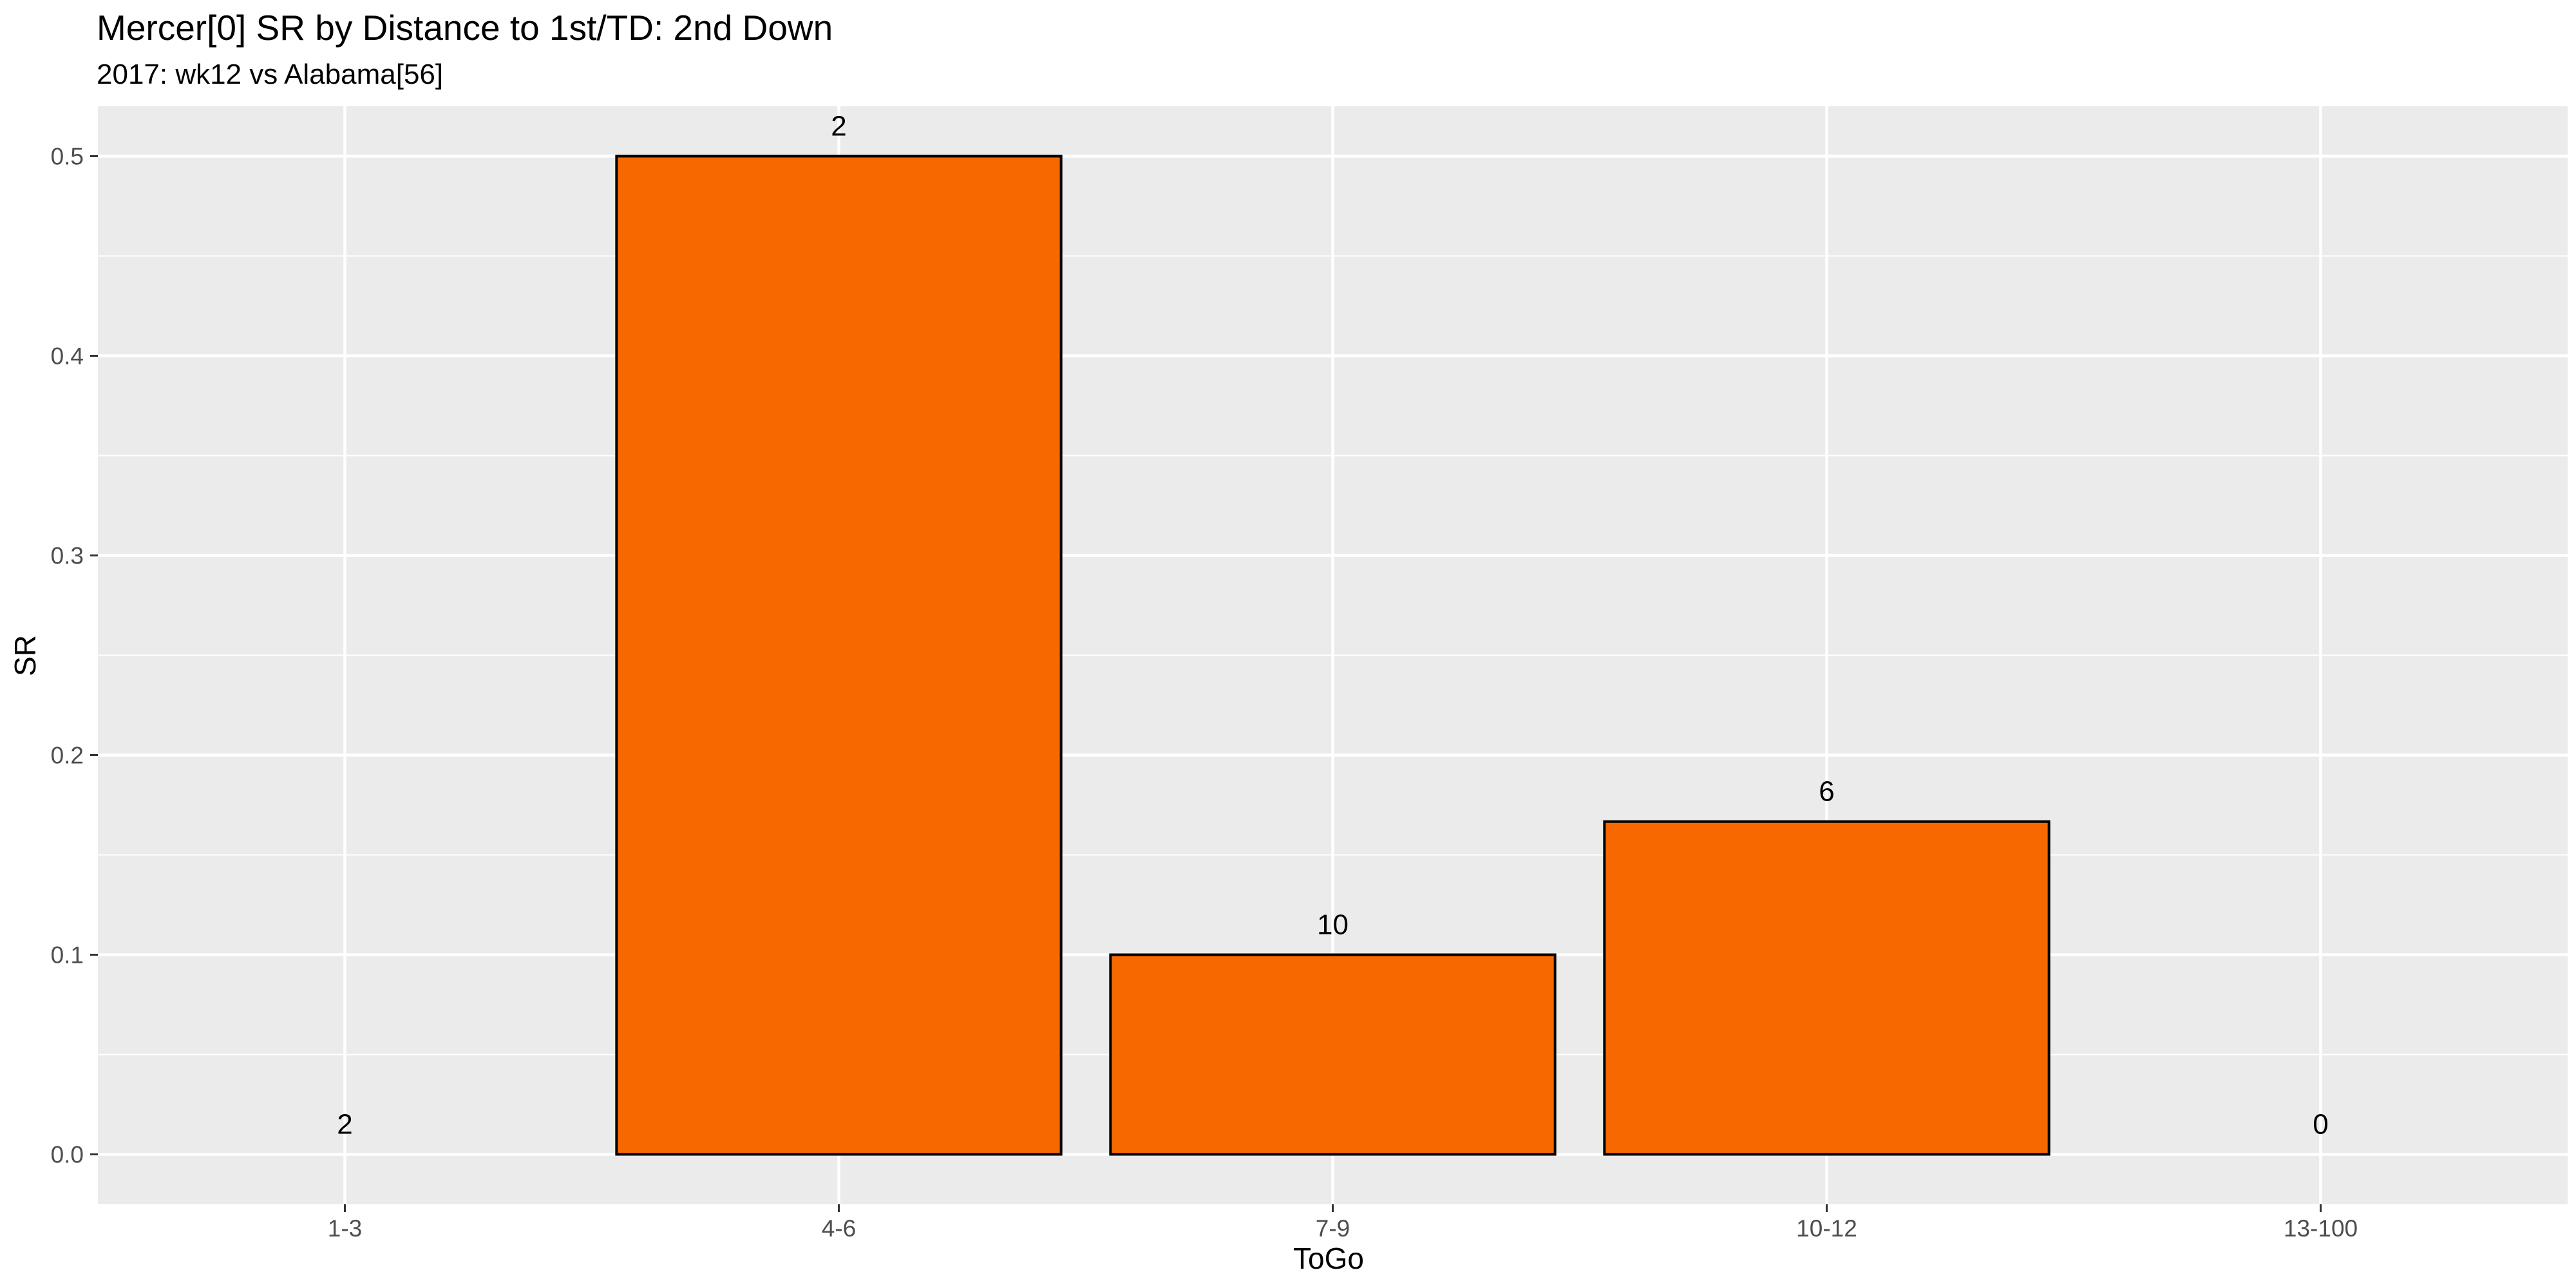  Describe the element at coordinates (67, 356) in the screenshot. I see `y-tick-label: 0.4` at that location.